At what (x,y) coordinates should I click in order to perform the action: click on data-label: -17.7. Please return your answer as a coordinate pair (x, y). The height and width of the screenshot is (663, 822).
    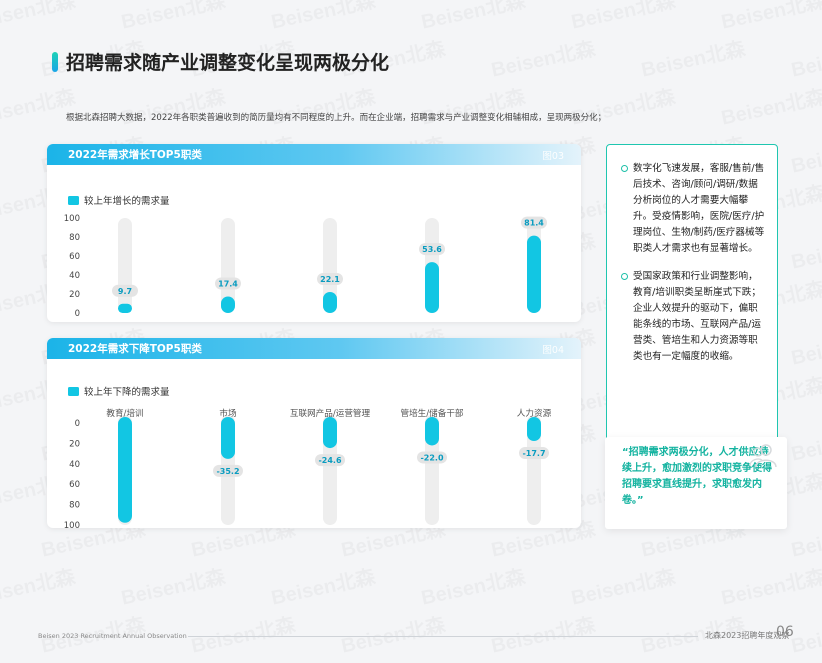
    Looking at the image, I should click on (533, 453).